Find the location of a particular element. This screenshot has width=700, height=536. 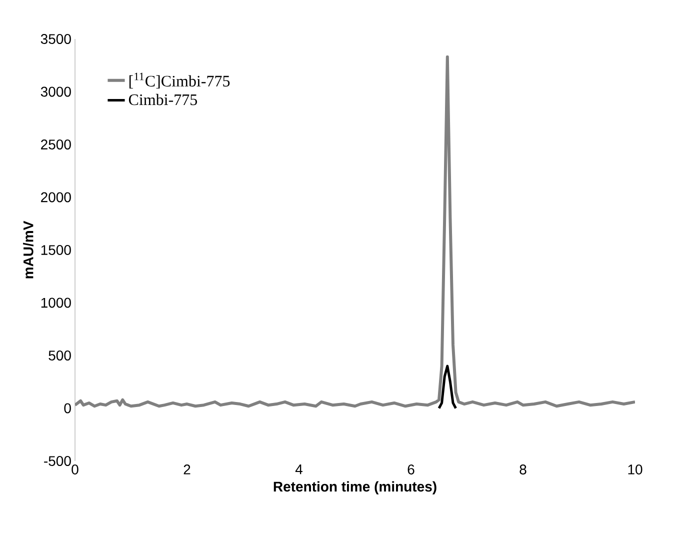

x-axis-title: Retention time (minutes) is located at coordinates (355, 487).